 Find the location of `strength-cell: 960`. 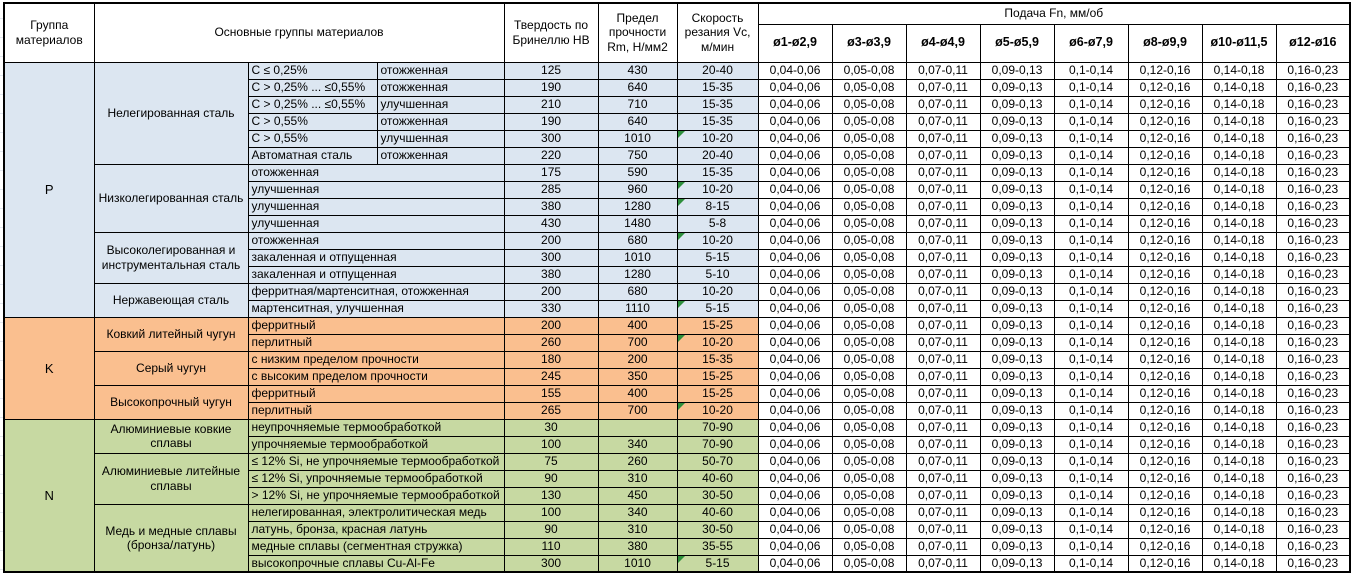

strength-cell: 960 is located at coordinates (637, 189).